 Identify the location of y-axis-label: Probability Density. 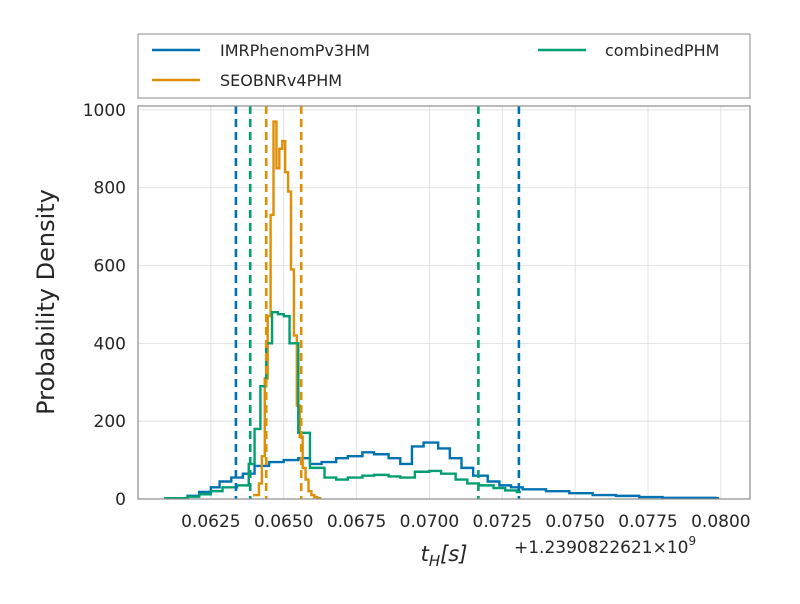
(46, 302).